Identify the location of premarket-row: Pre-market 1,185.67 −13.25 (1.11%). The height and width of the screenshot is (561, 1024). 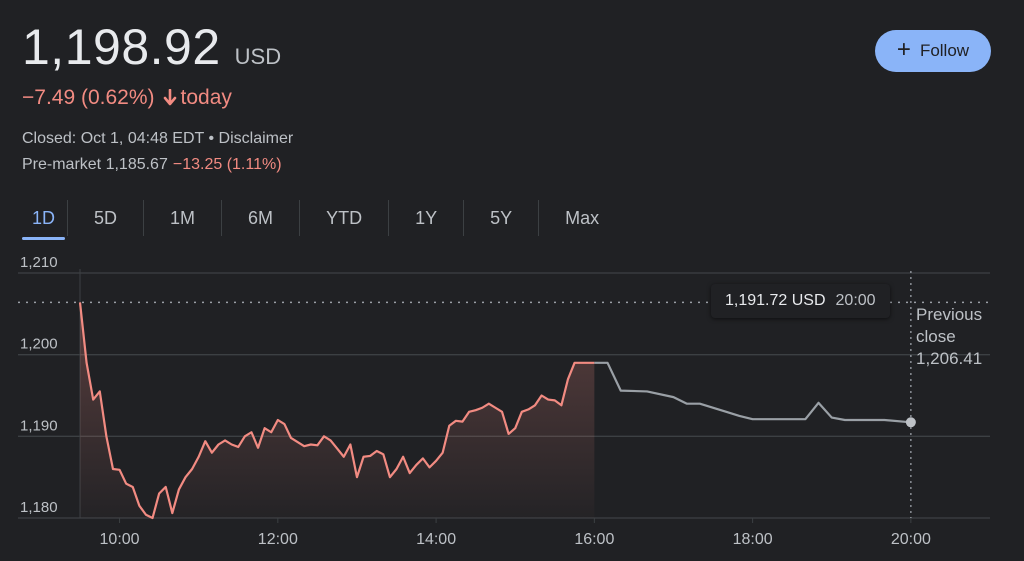
(152, 165).